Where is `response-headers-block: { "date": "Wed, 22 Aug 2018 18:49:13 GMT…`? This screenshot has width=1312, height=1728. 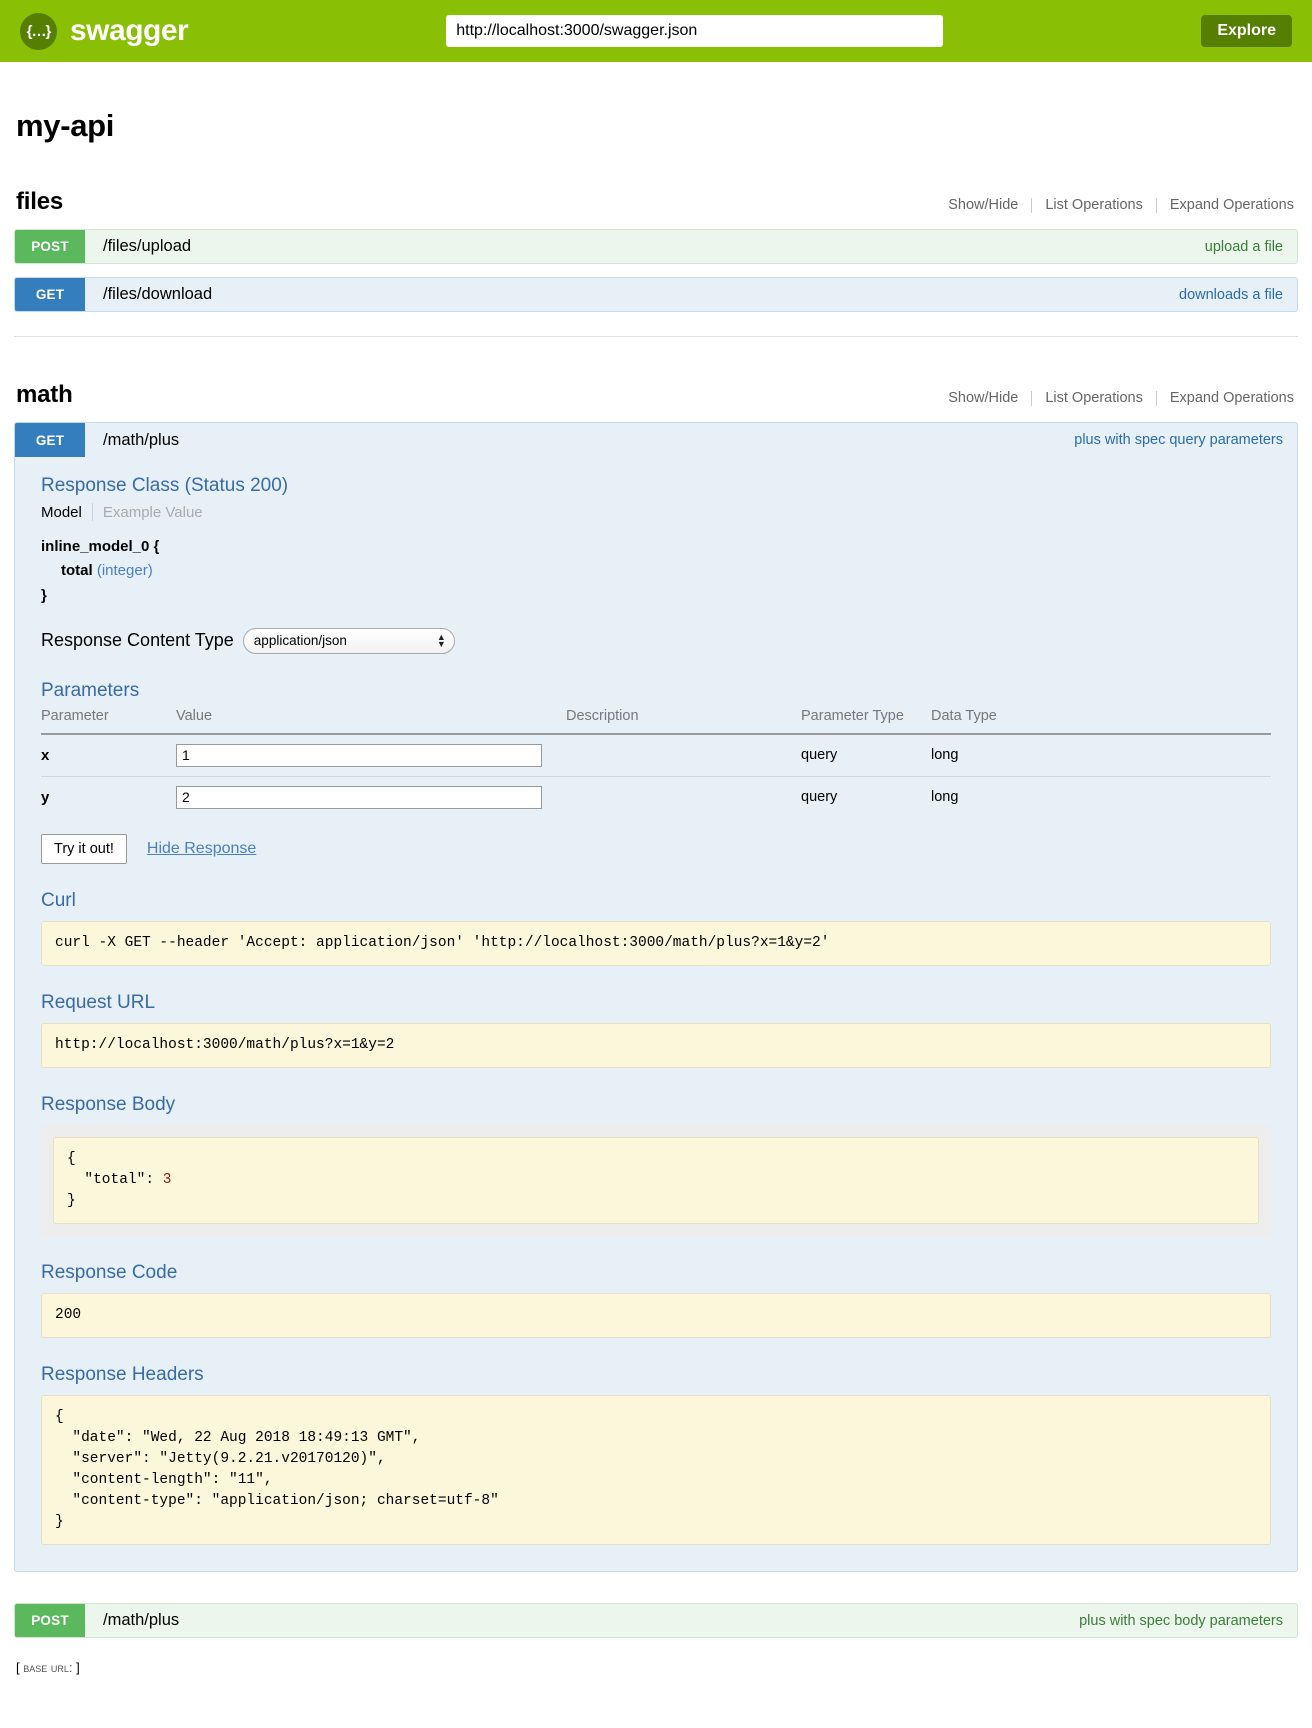
response-headers-block: { "date": "Wed, 22 Aug 2018 18:49:13 GMT… is located at coordinates (656, 1470).